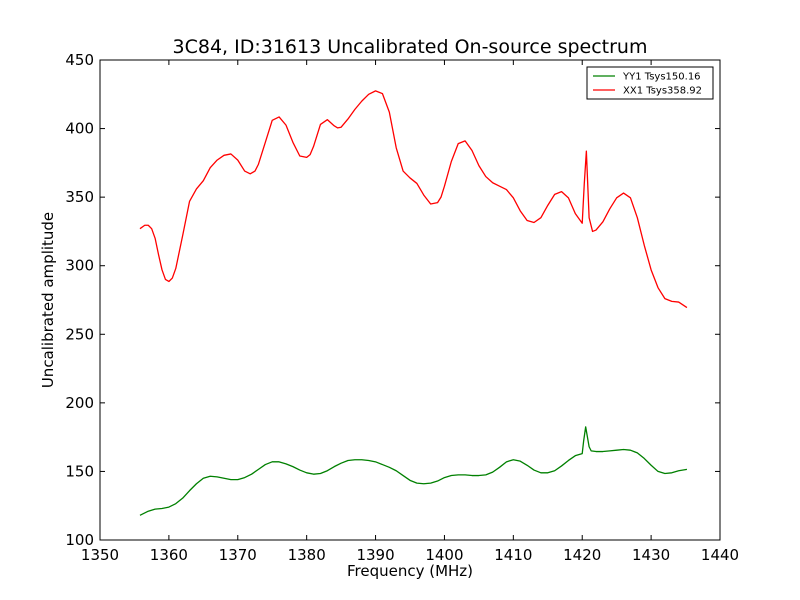  I want to click on legend-label-2: XX1 Tsys358.92, so click(662, 91).